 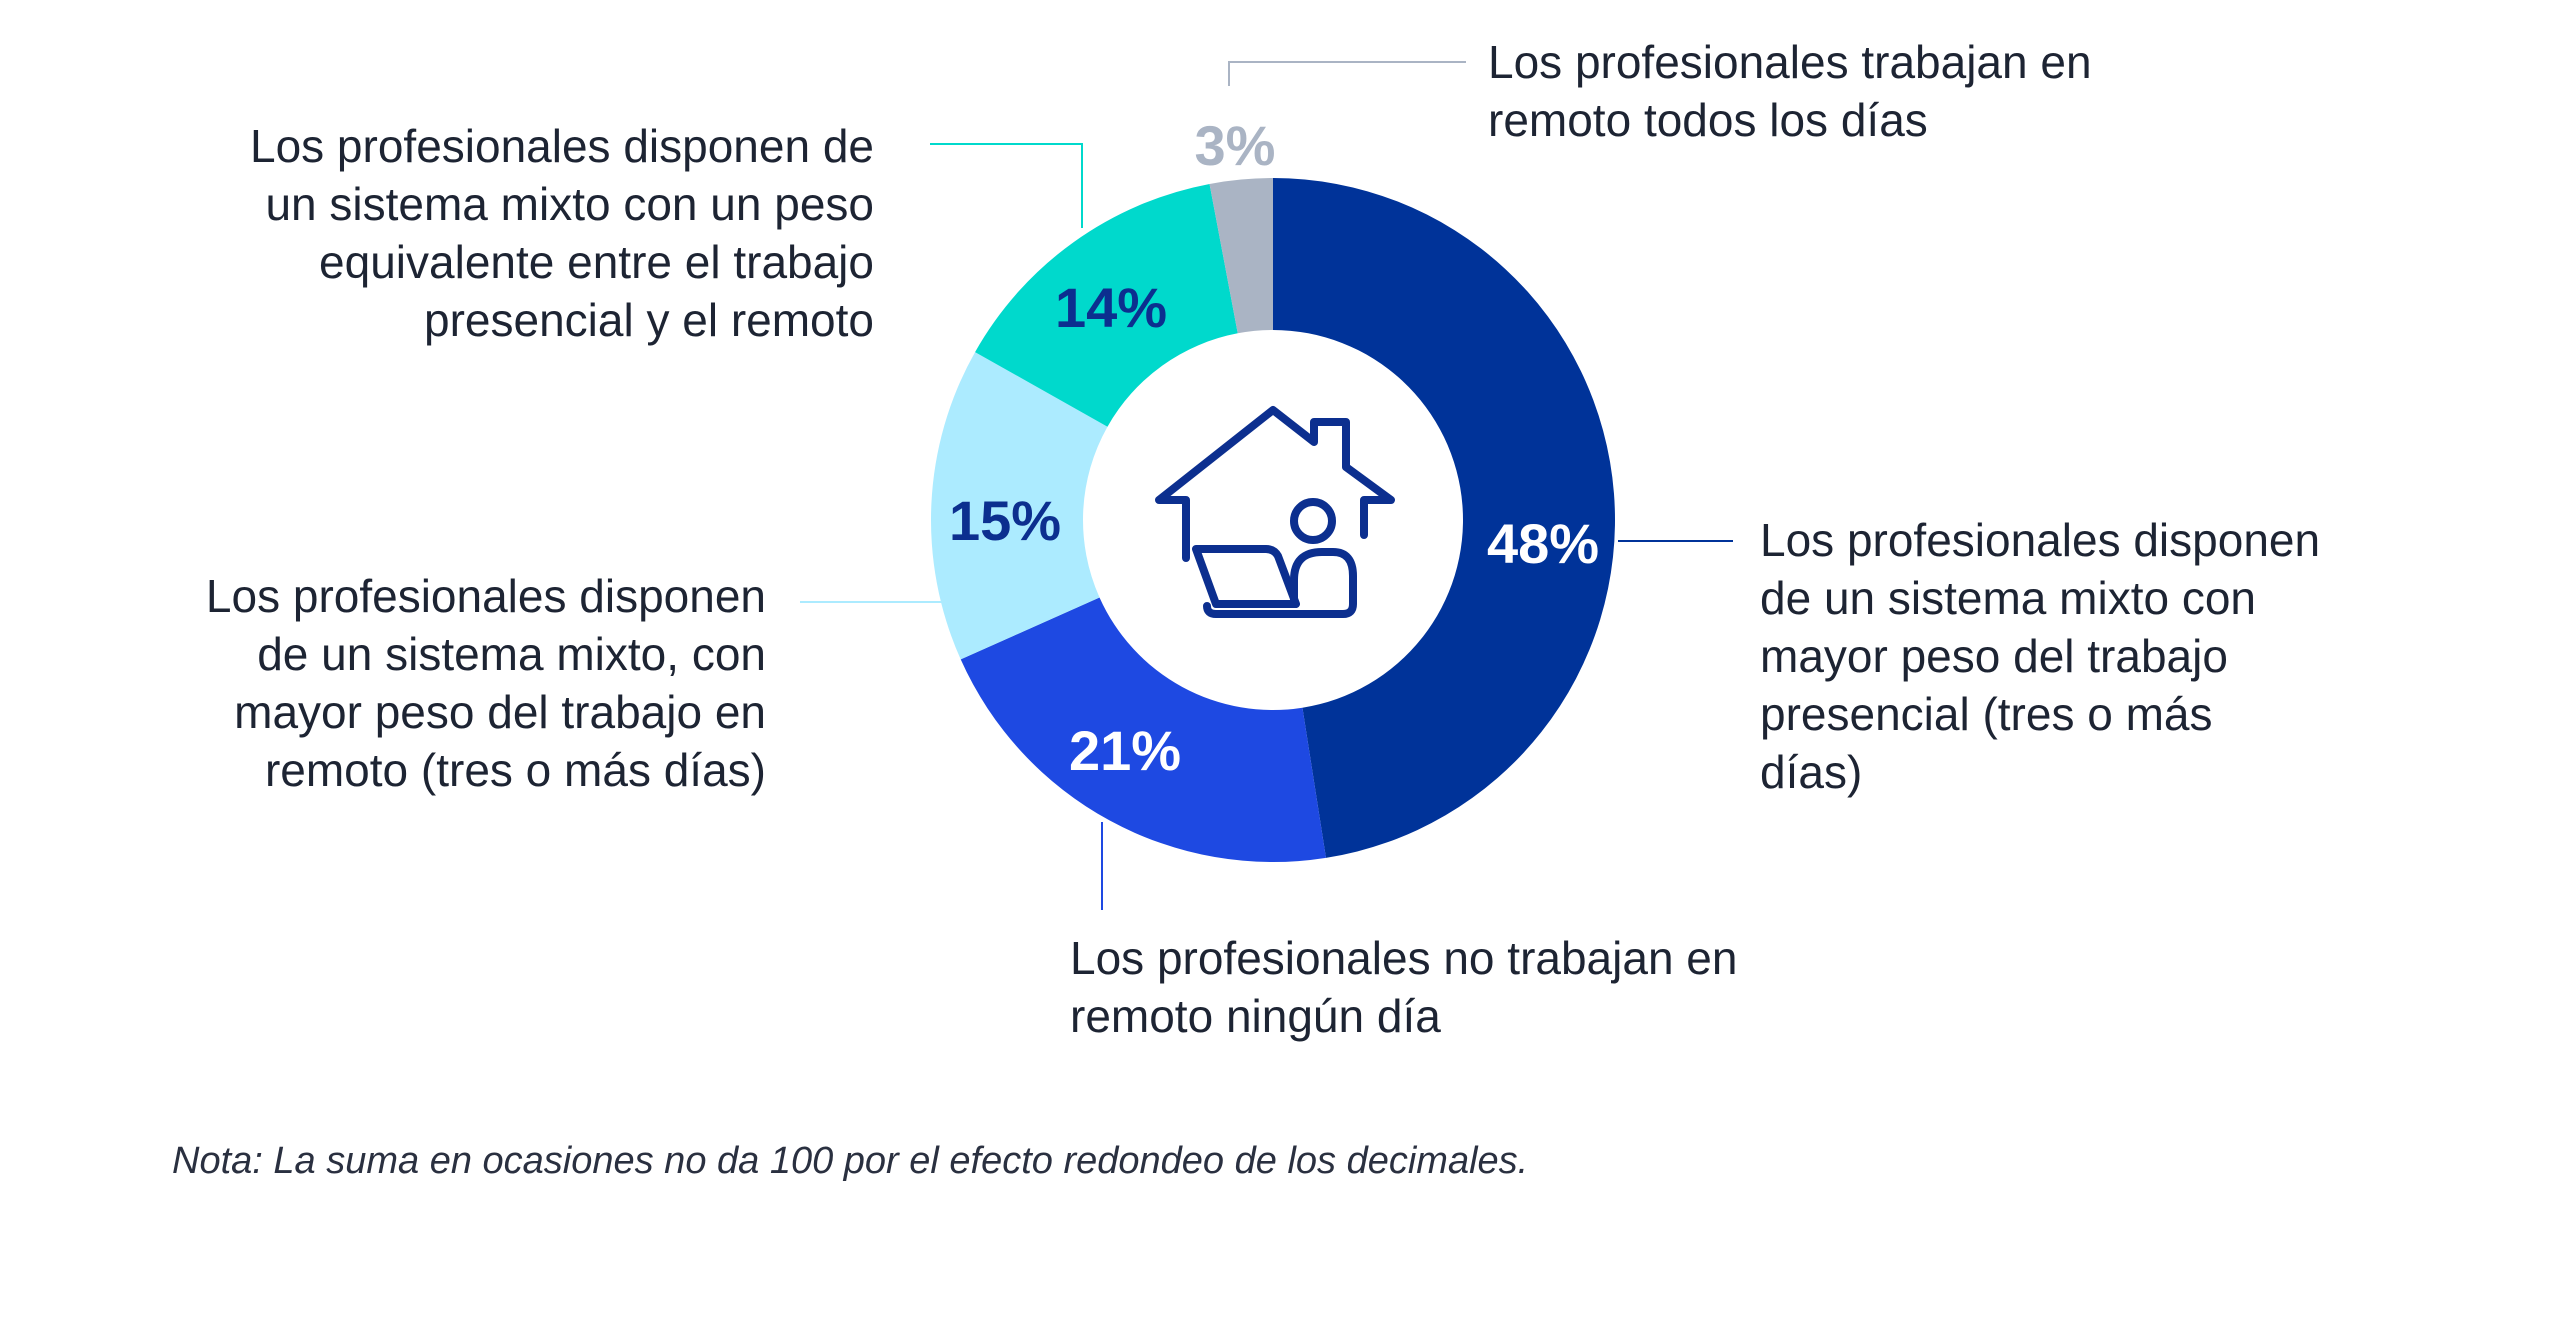 What do you see at coordinates (1543, 543) in the screenshot?
I see `slice-value-label: 48%` at bounding box center [1543, 543].